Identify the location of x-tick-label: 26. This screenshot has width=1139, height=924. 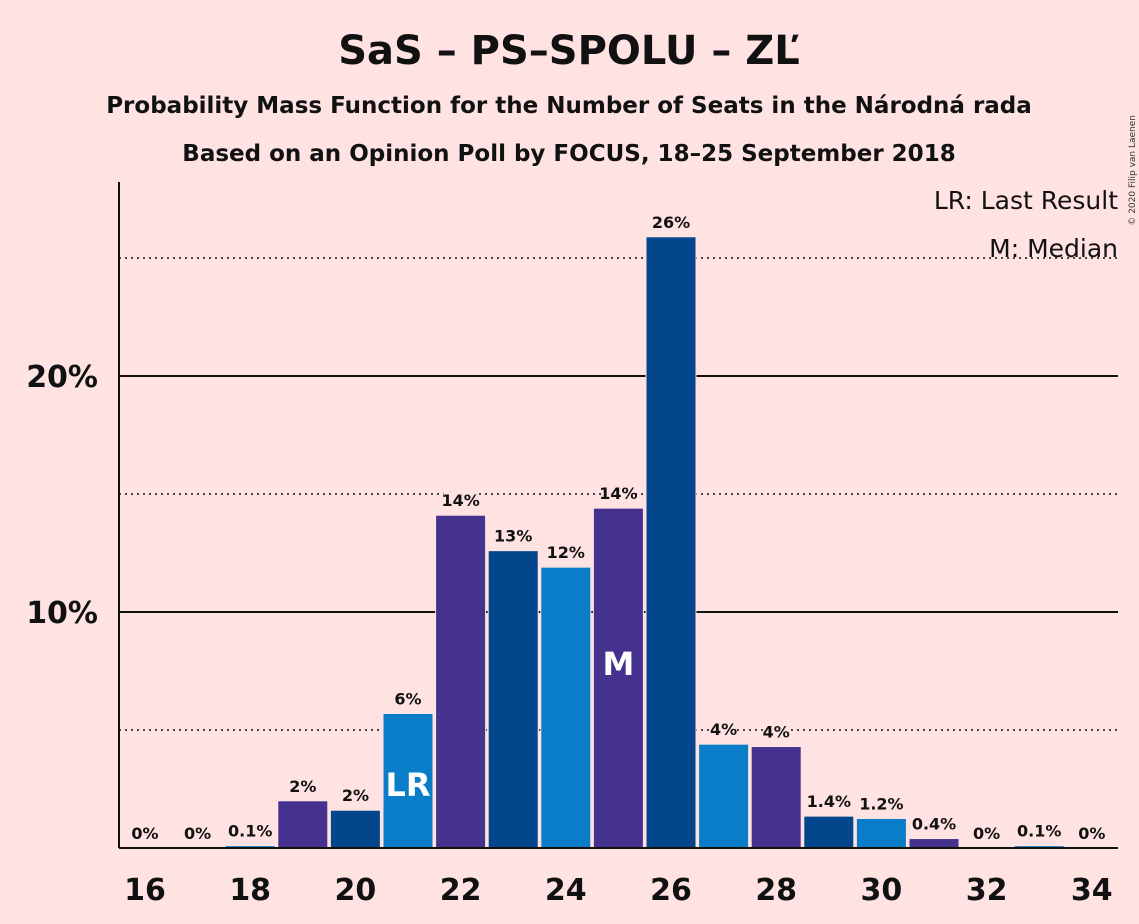
(671, 890).